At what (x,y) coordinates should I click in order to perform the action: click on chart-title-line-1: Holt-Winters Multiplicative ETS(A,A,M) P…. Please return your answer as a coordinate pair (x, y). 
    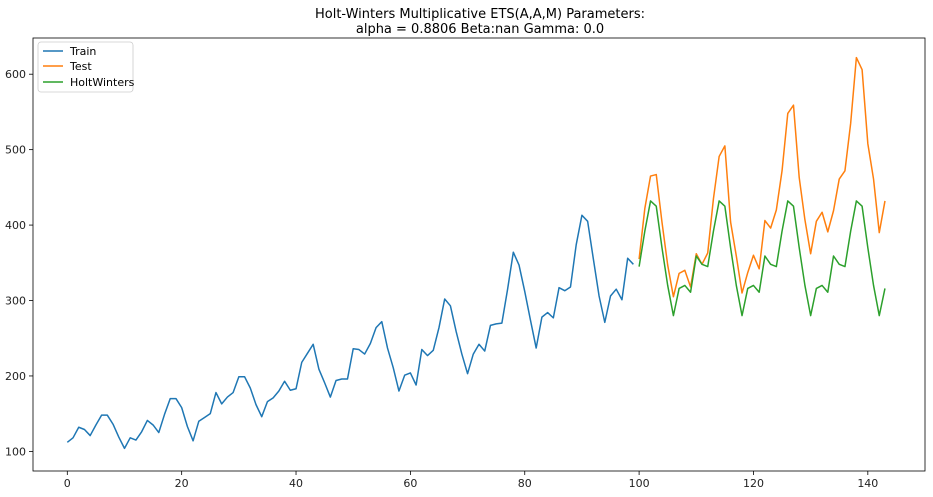
    Looking at the image, I should click on (480, 14).